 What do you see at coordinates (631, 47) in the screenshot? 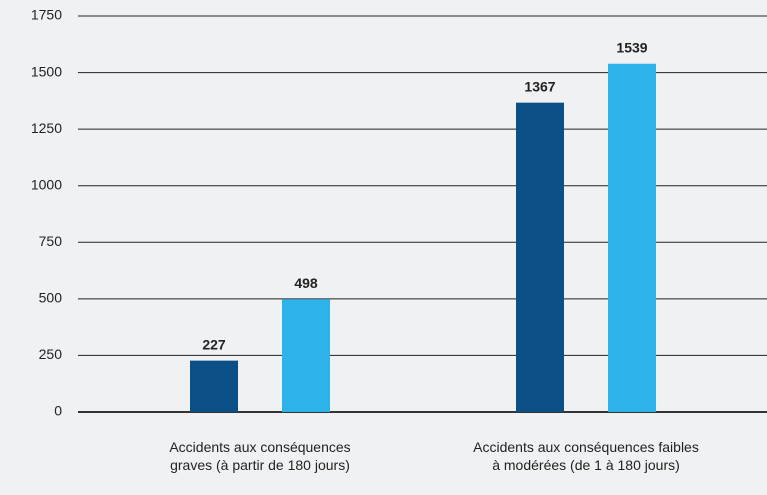
I see `value-label: 1539` at bounding box center [631, 47].